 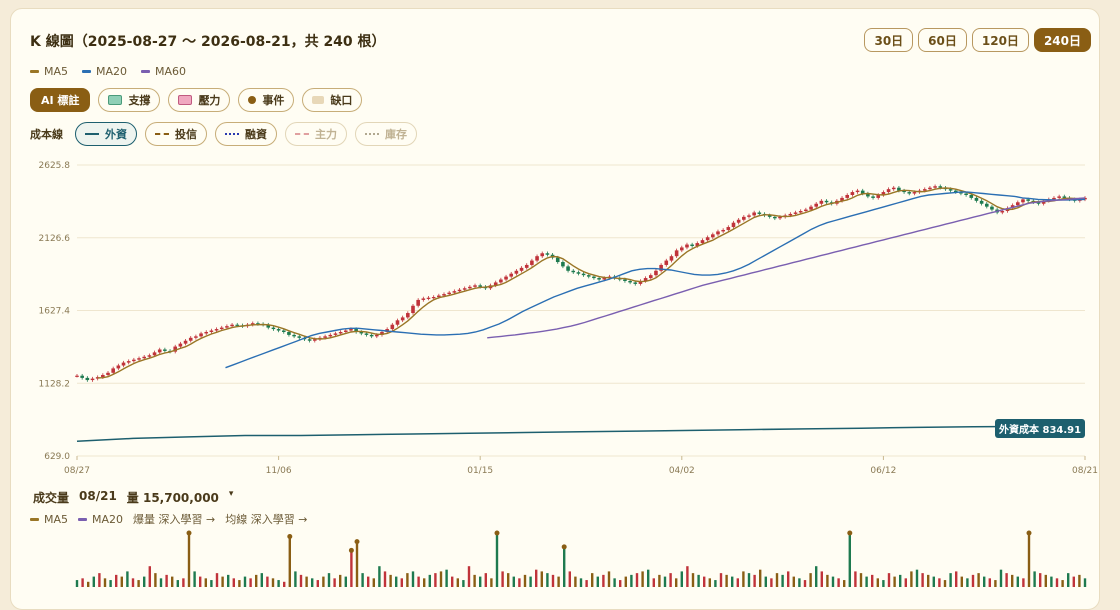 I want to click on trust-cost-toggle: 投信, so click(x=176, y=134).